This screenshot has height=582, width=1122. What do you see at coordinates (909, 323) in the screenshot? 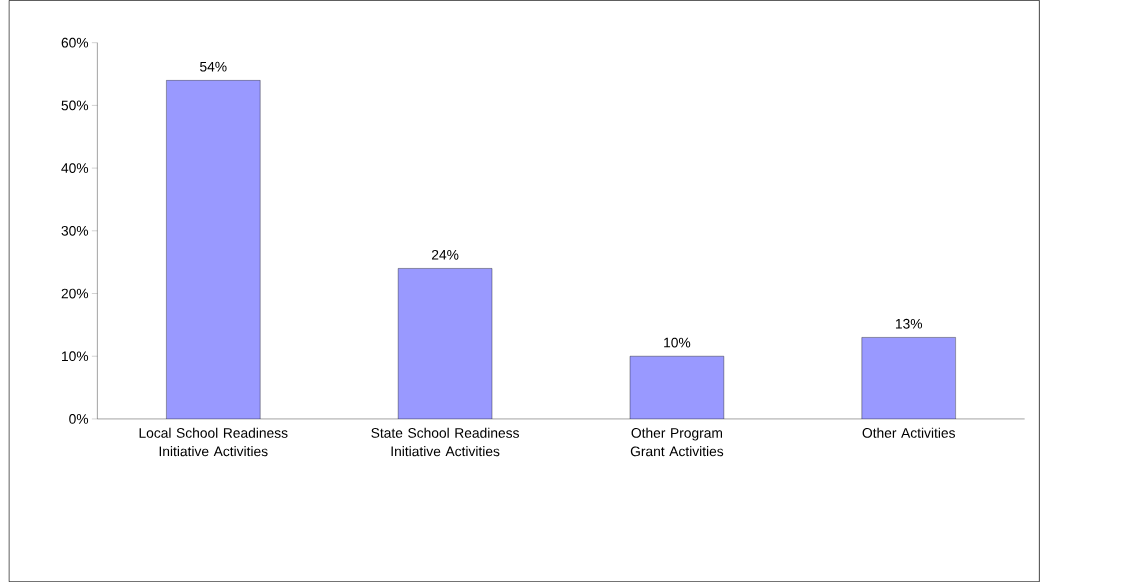
I see `data-label: 13%` at bounding box center [909, 323].